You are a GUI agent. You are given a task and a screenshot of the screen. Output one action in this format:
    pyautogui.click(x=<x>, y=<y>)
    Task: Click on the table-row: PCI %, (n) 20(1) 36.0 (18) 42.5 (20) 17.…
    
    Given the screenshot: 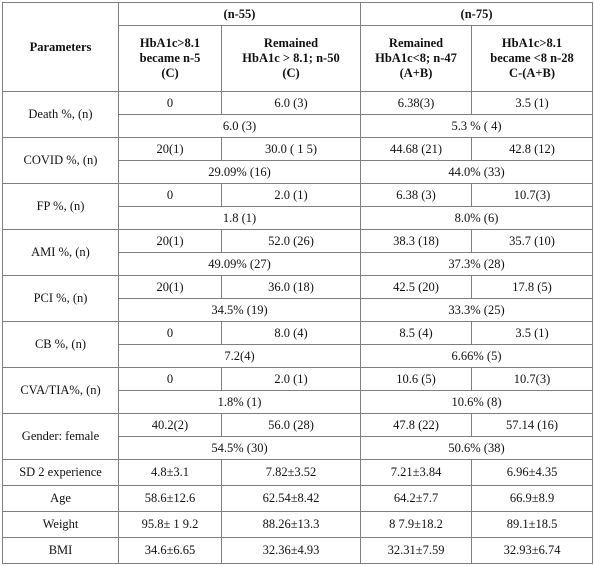 What is the action you would take?
    pyautogui.click(x=298, y=298)
    